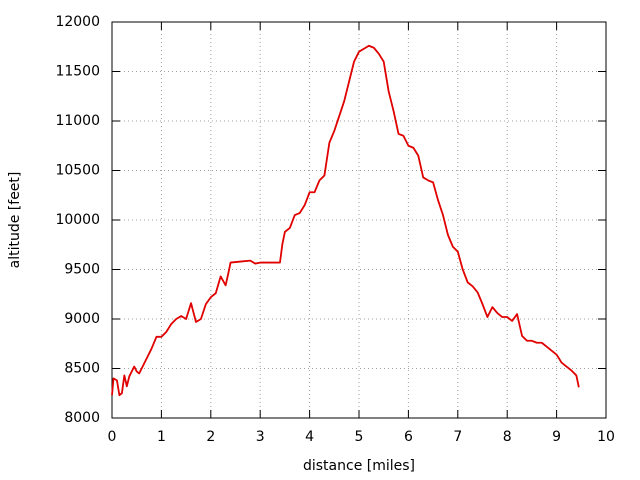 This screenshot has width=640, height=480. What do you see at coordinates (82, 270) in the screenshot?
I see `y-tick-label: 9500` at bounding box center [82, 270].